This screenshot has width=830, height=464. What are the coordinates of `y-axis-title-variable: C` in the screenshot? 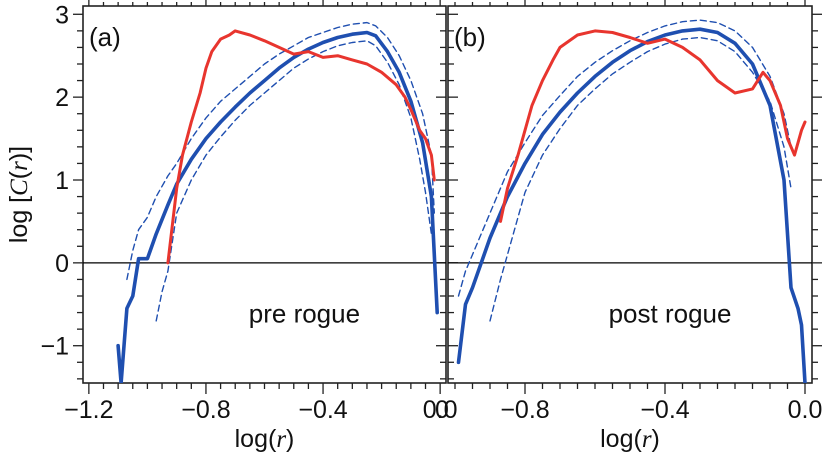 It's located at (19, 187).